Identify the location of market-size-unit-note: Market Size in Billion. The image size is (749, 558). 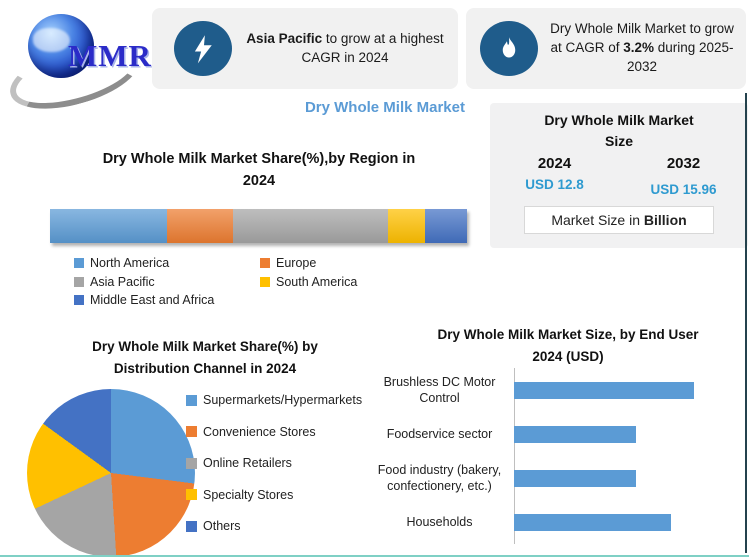
(619, 220).